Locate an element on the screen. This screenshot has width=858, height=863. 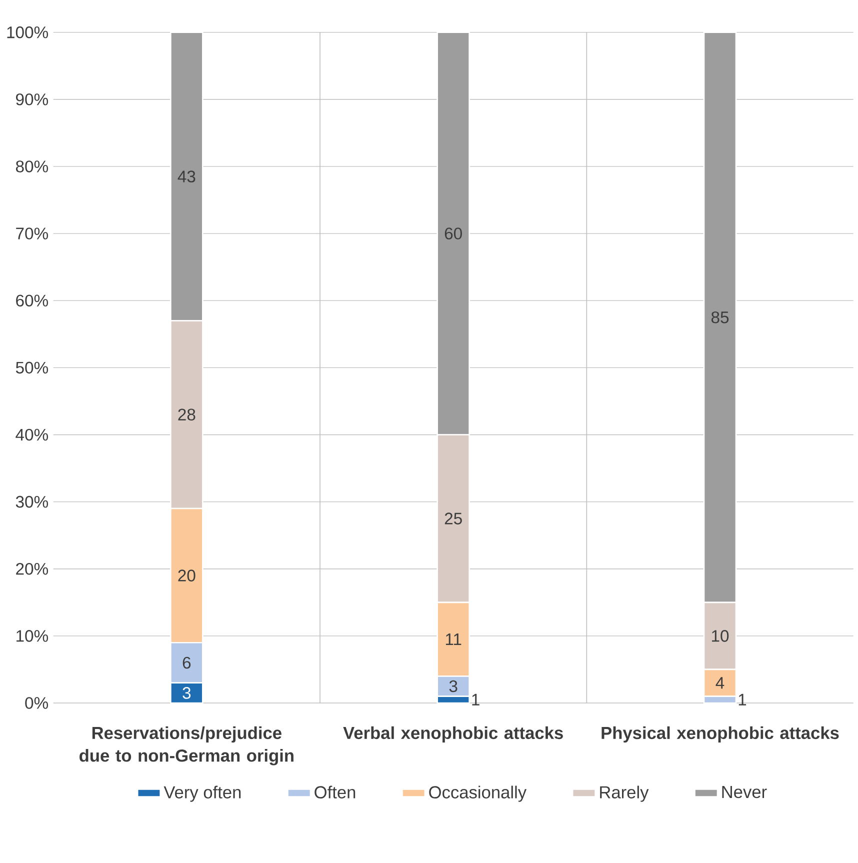
y-tick-label: 60% is located at coordinates (32, 300).